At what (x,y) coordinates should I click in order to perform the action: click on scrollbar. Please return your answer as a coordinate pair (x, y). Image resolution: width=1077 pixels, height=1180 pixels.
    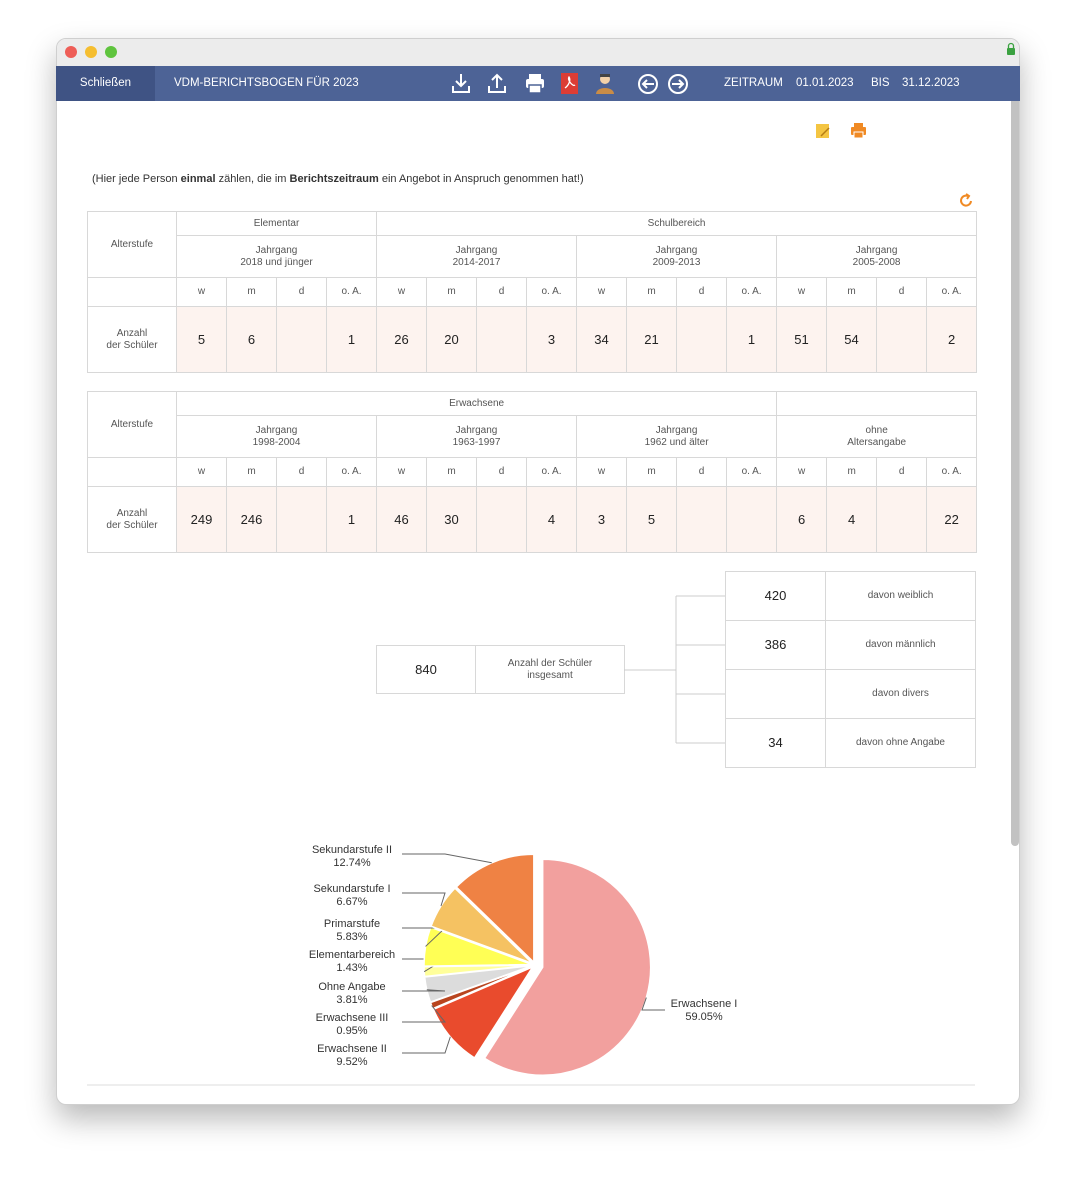
    Looking at the image, I should click on (1015, 463).